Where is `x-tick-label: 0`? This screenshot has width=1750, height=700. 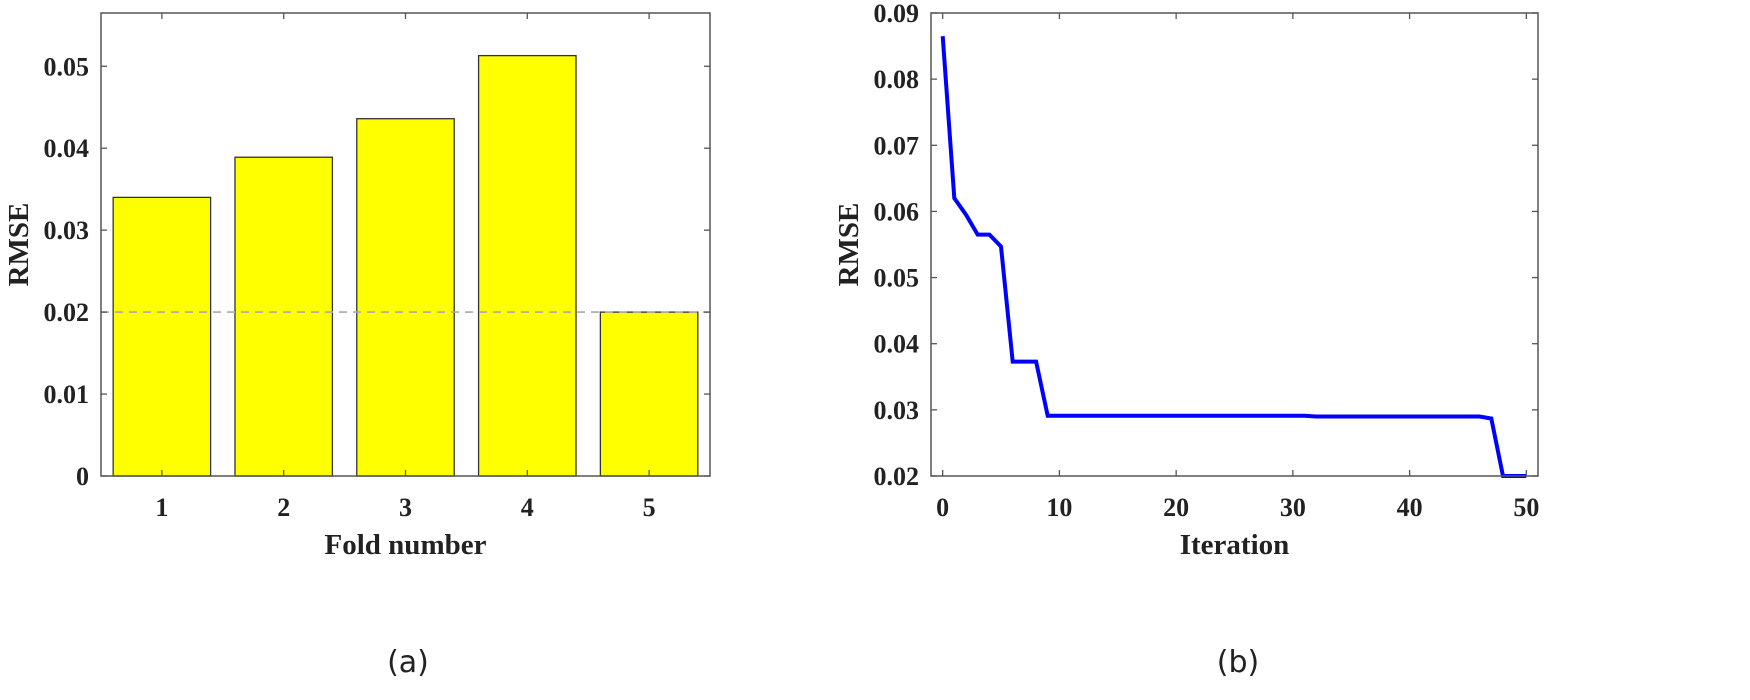
x-tick-label: 0 is located at coordinates (942, 507).